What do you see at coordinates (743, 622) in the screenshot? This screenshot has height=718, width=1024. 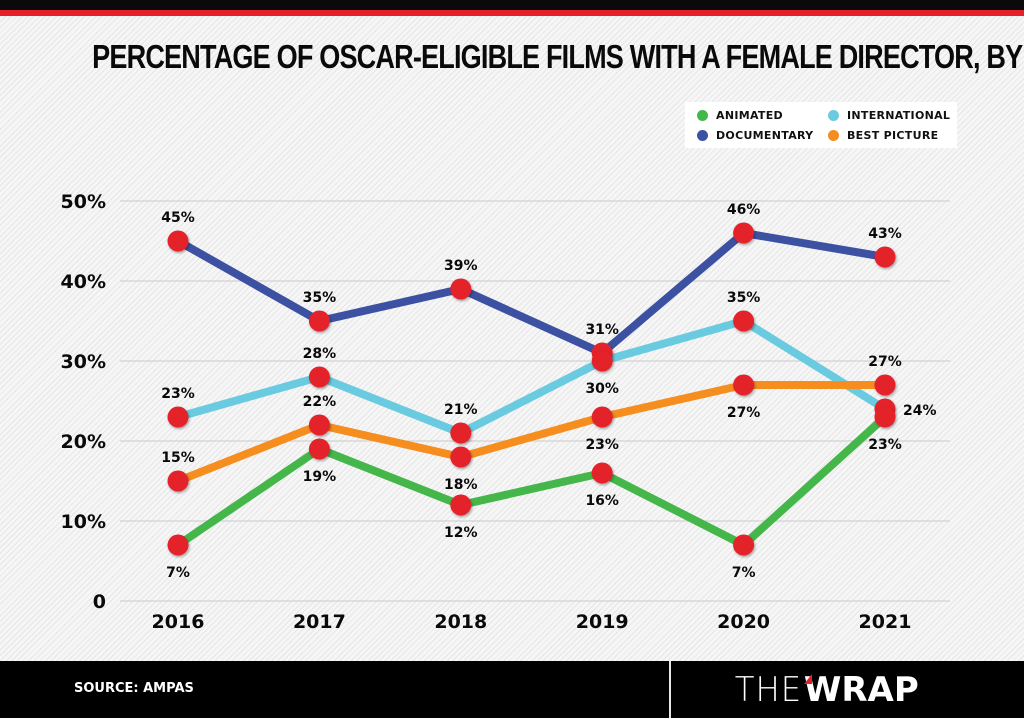 I see `x-tick-label: 2020` at bounding box center [743, 622].